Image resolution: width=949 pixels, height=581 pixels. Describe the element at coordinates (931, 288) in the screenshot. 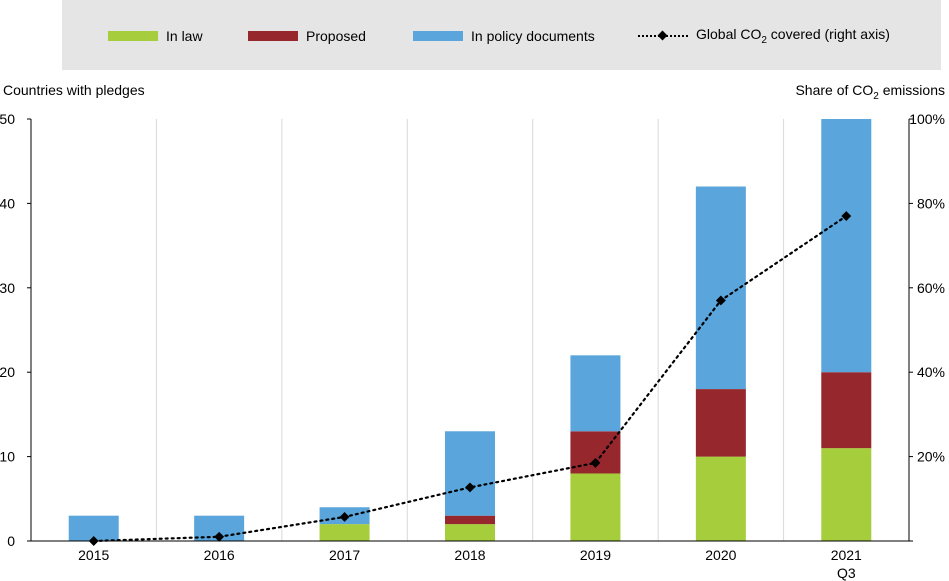

I see `right-tick-label: 60%` at that location.